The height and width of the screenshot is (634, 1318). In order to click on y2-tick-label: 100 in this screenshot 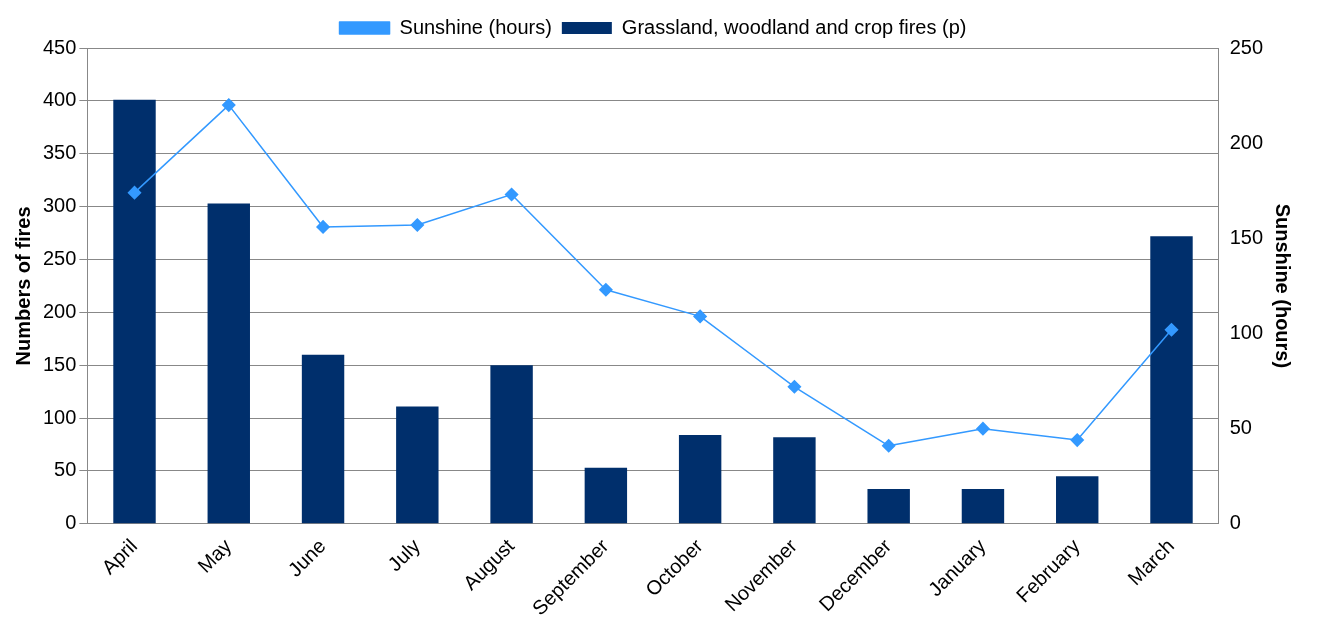, I will do `click(1246, 332)`.